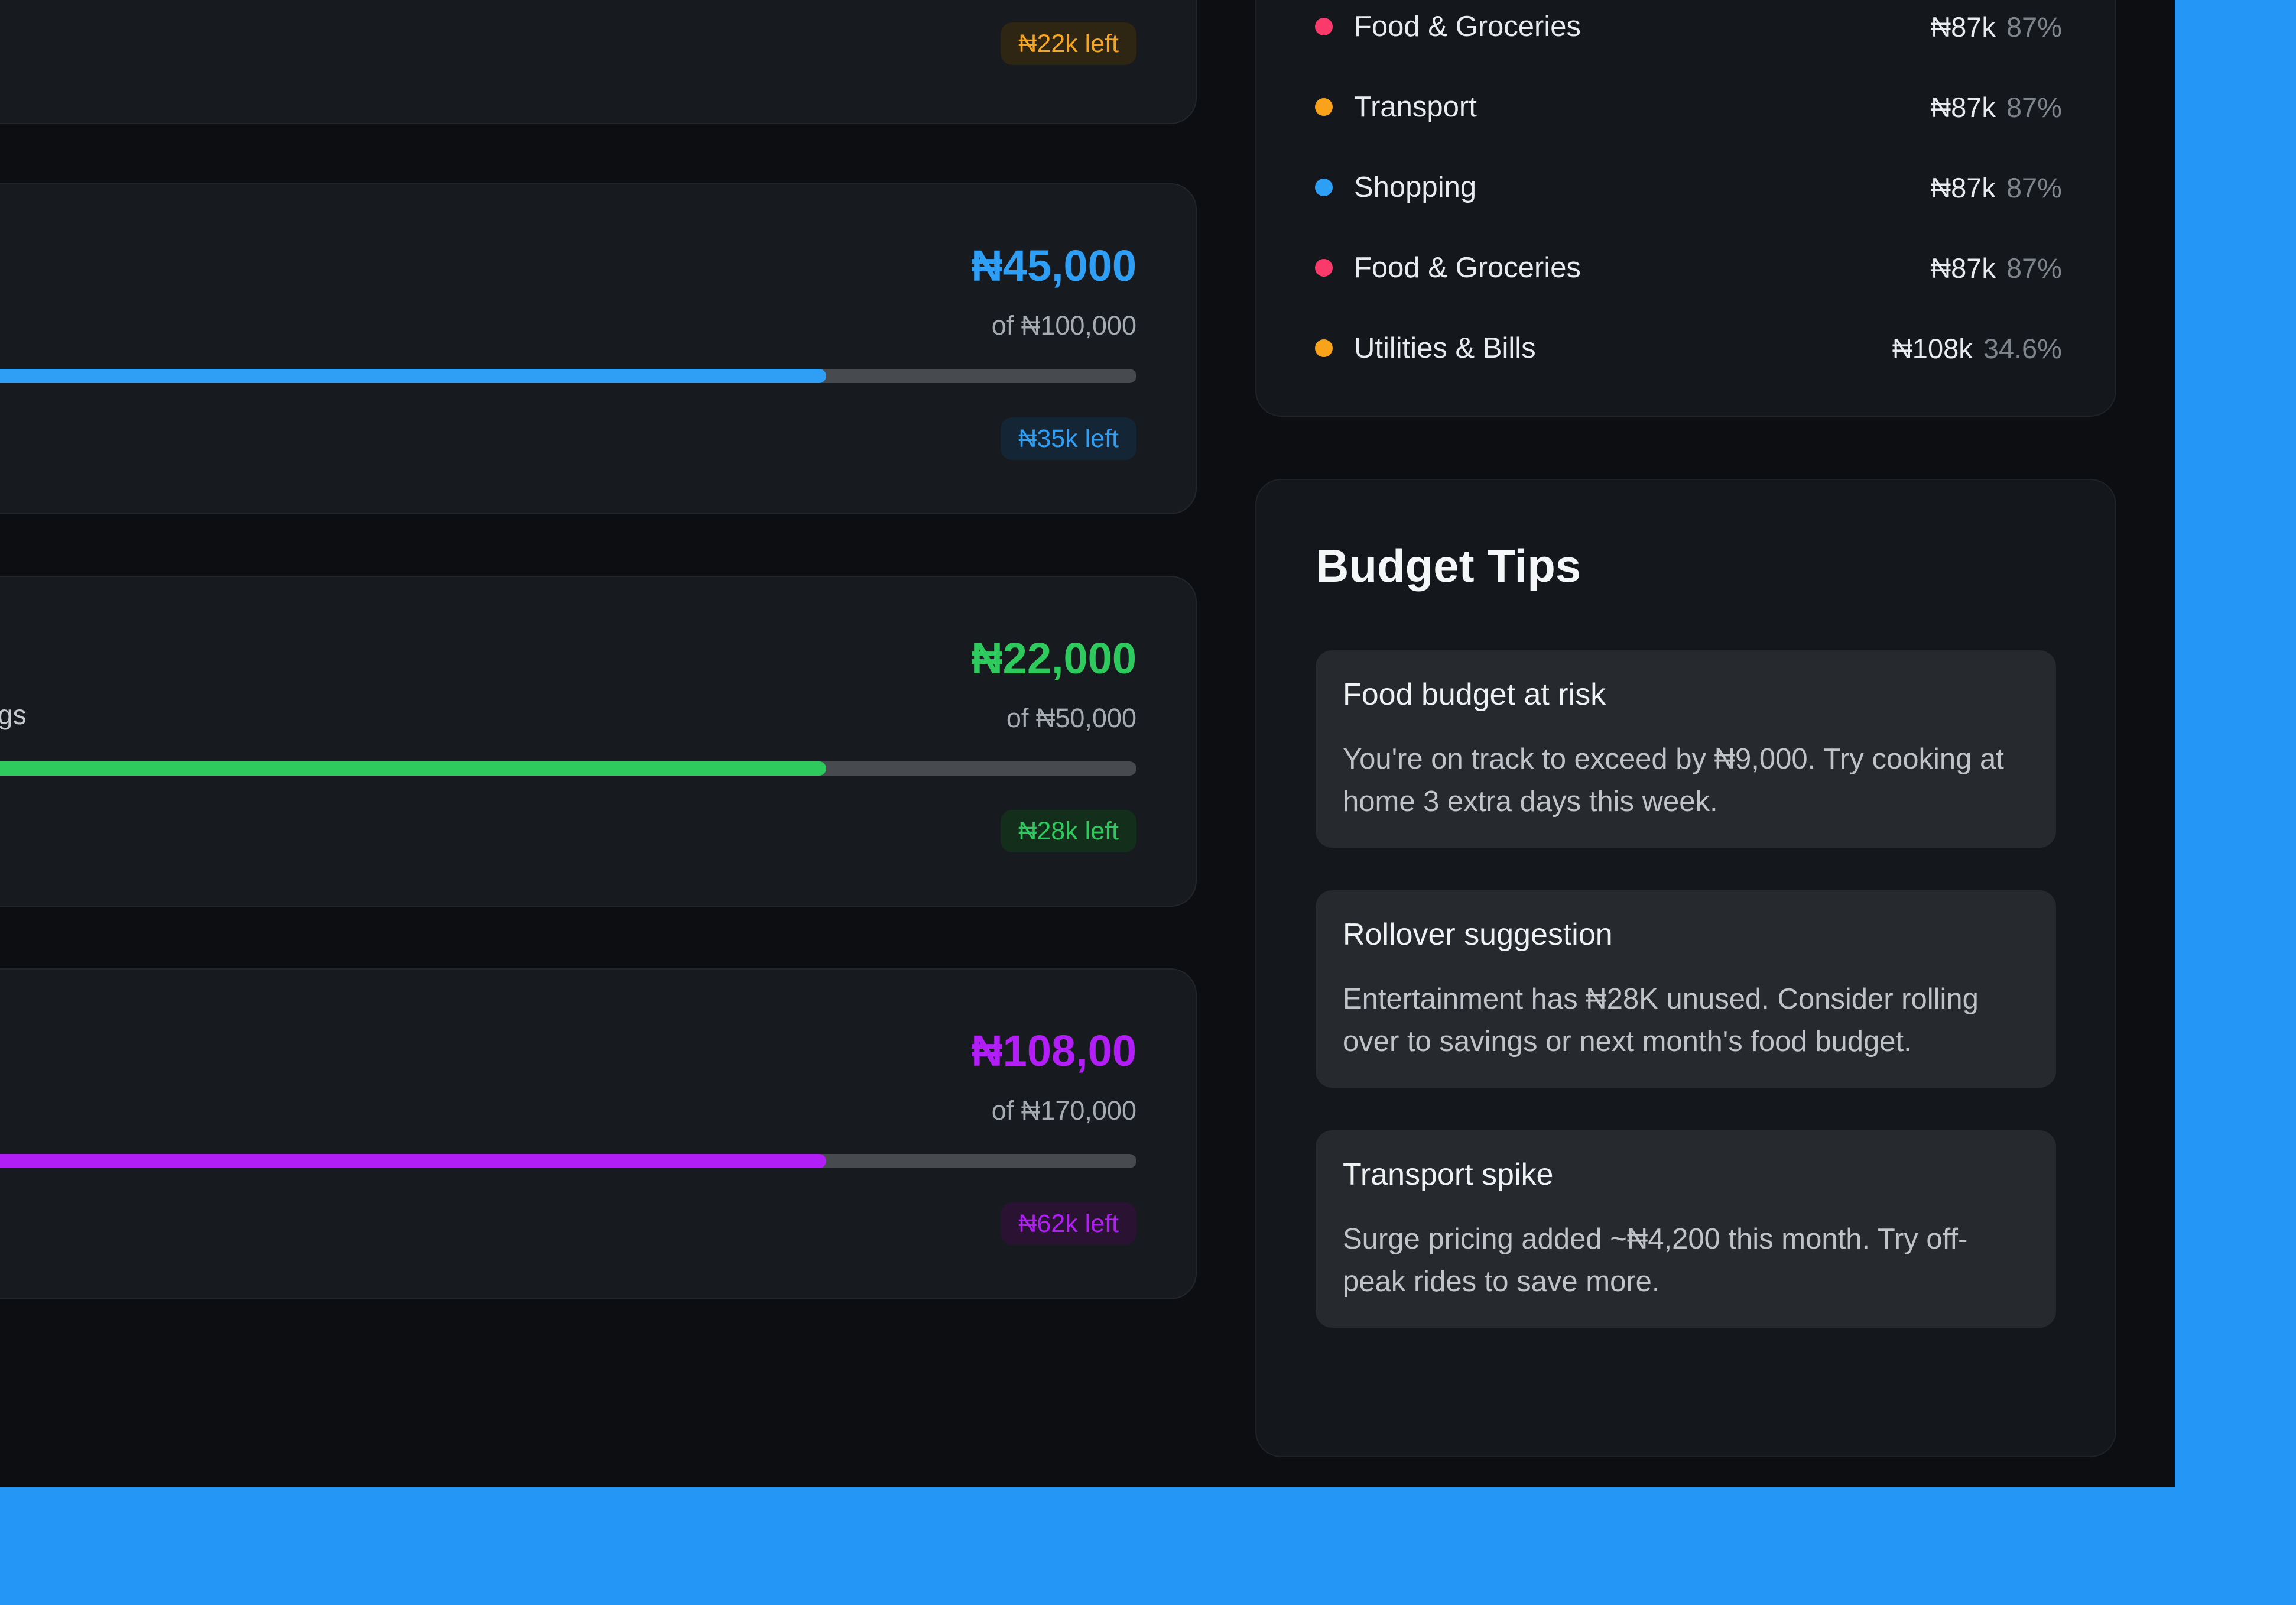 The image size is (2296, 1605). What do you see at coordinates (1448, 1175) in the screenshot?
I see `tip-title: Transport spike` at bounding box center [1448, 1175].